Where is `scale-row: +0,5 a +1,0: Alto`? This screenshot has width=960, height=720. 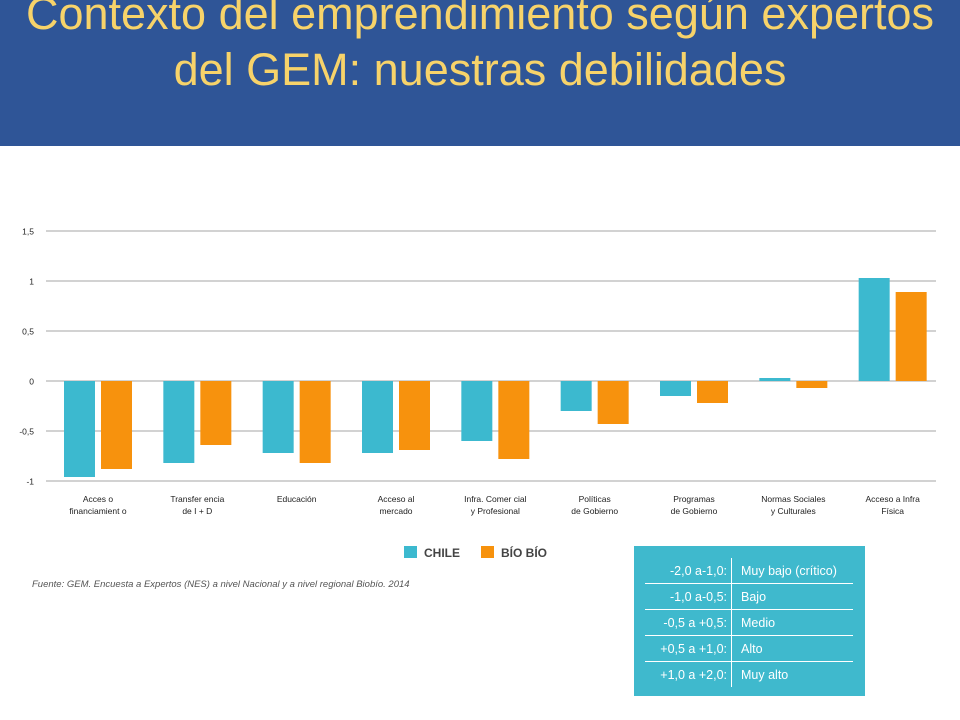
scale-row: +0,5 a +1,0: Alto is located at coordinates (749, 648).